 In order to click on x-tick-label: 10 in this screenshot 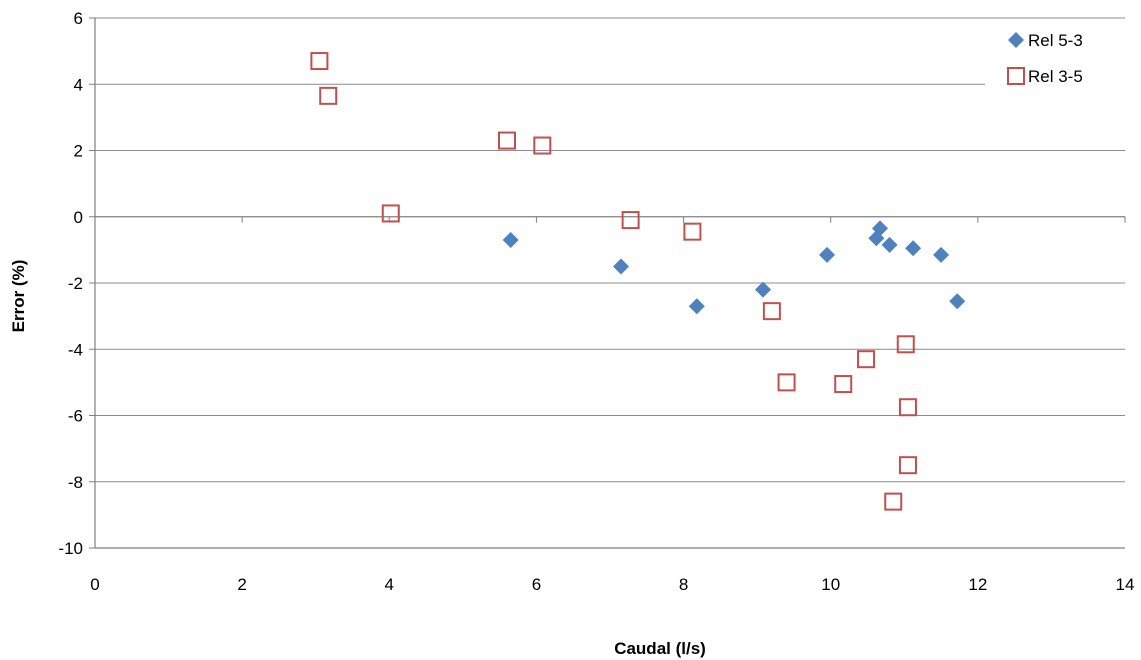, I will do `click(830, 584)`.